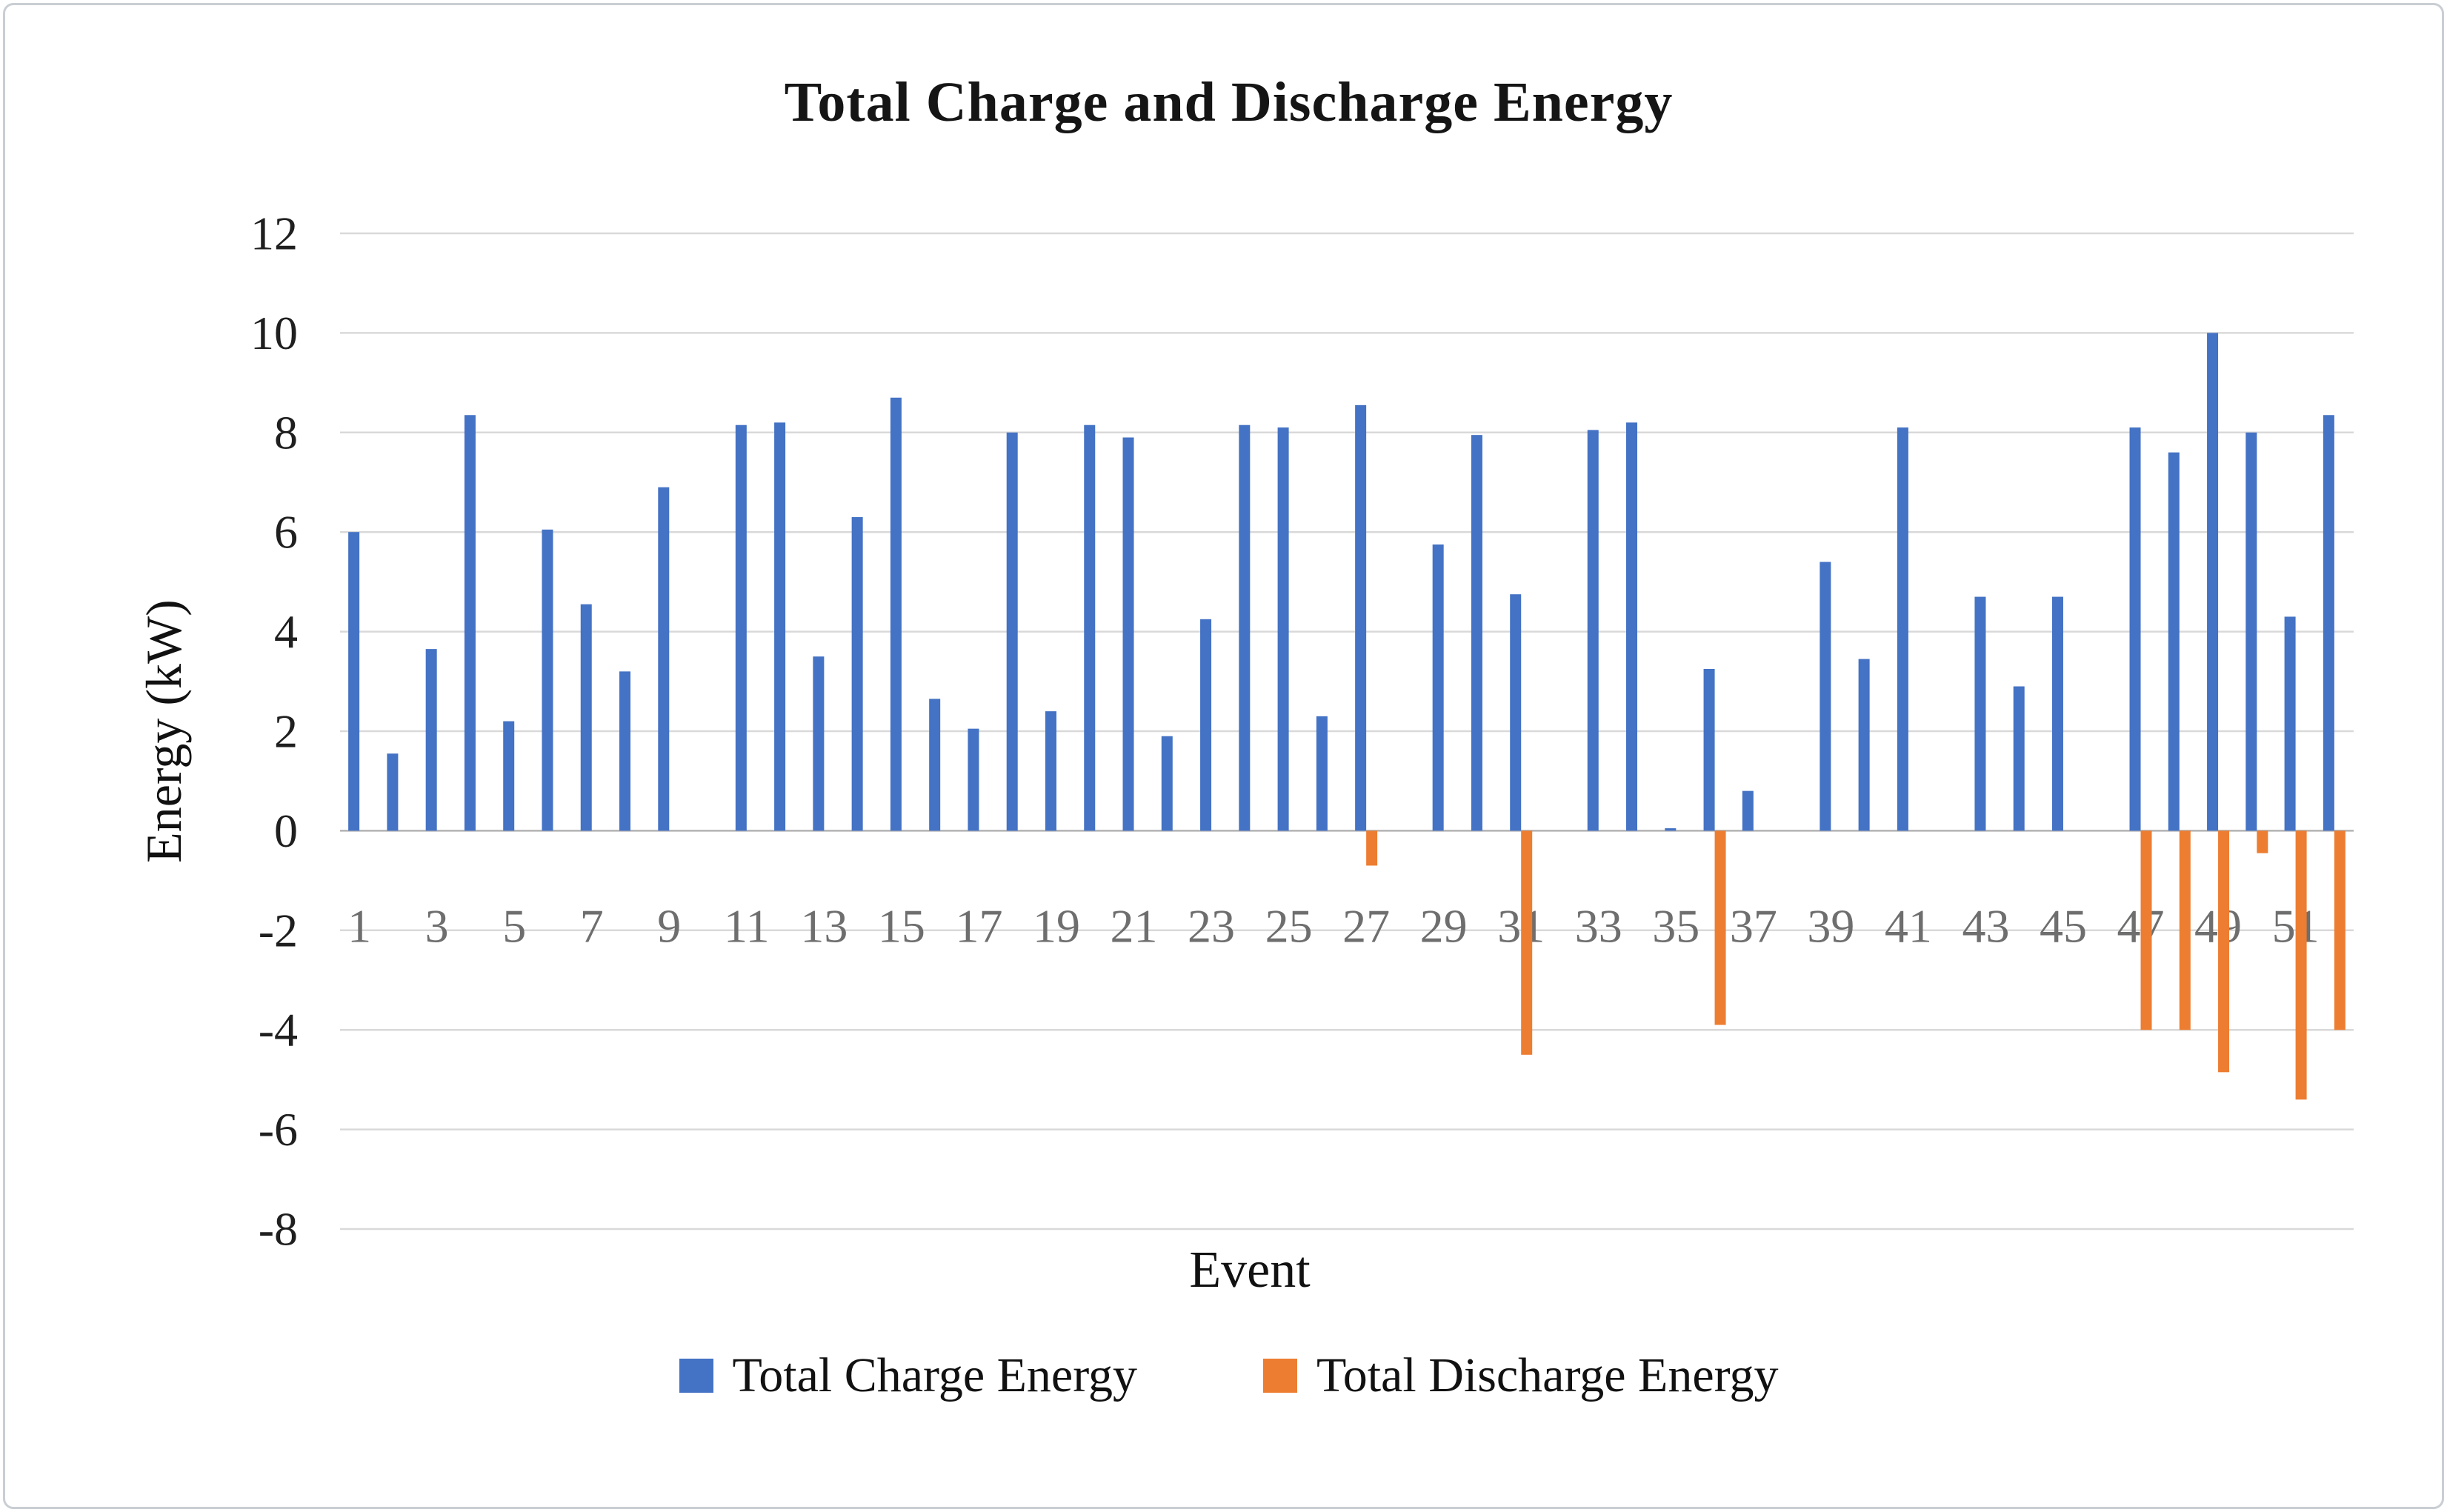 The height and width of the screenshot is (1512, 2447). Describe the element at coordinates (1547, 1375) in the screenshot. I see `legend-label-discharge: Total Discharge Energy` at that location.